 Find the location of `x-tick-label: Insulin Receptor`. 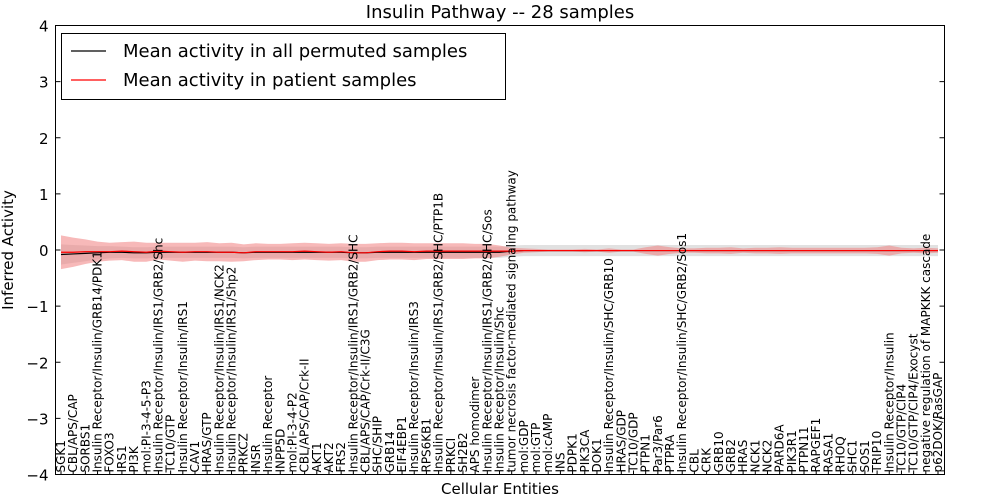

x-tick-label: Insulin Receptor is located at coordinates (268, 424).